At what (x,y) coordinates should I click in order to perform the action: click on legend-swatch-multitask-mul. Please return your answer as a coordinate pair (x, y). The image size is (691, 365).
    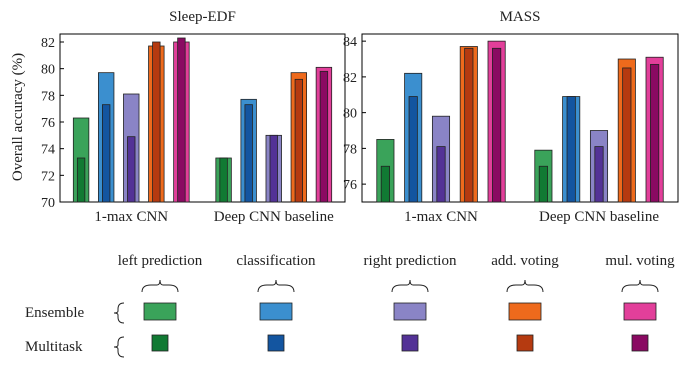
    Looking at the image, I should click on (640, 343).